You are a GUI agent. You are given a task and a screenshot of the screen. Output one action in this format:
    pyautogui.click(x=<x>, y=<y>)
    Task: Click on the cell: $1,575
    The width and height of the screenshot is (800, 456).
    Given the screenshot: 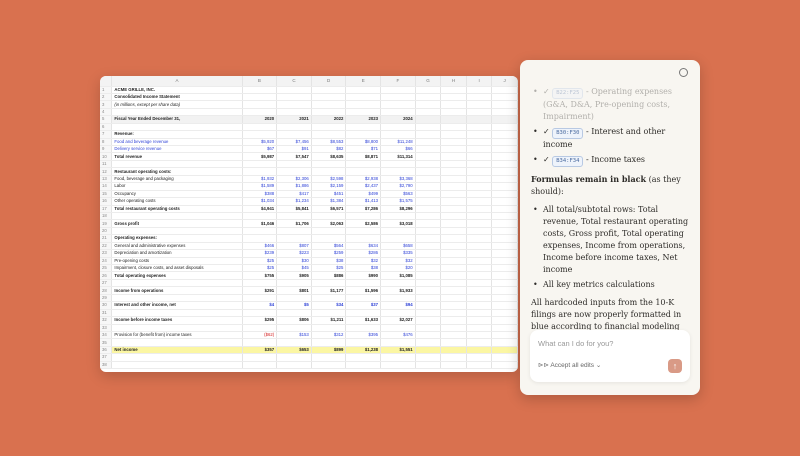 What is the action you would take?
    pyautogui.click(x=398, y=201)
    